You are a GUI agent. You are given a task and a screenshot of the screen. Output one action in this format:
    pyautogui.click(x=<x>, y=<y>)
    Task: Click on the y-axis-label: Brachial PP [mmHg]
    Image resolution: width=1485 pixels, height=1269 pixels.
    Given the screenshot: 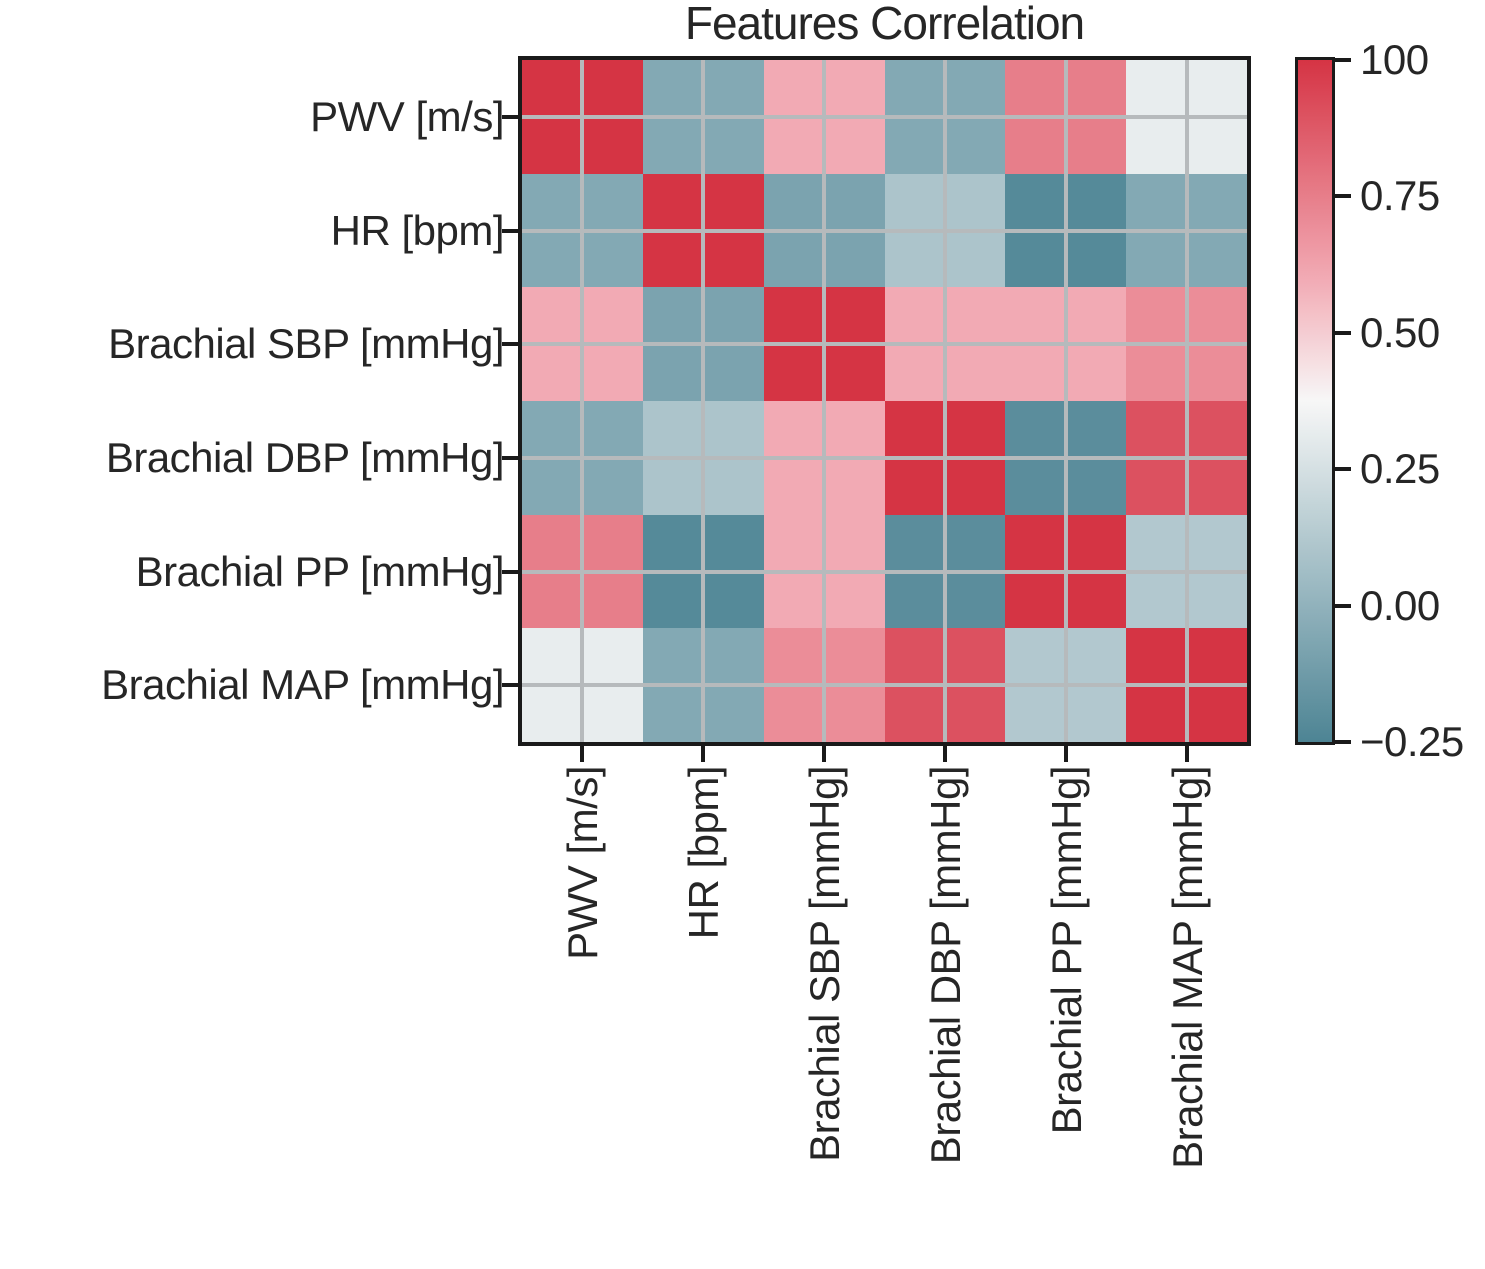 What is the action you would take?
    pyautogui.click(x=320, y=571)
    